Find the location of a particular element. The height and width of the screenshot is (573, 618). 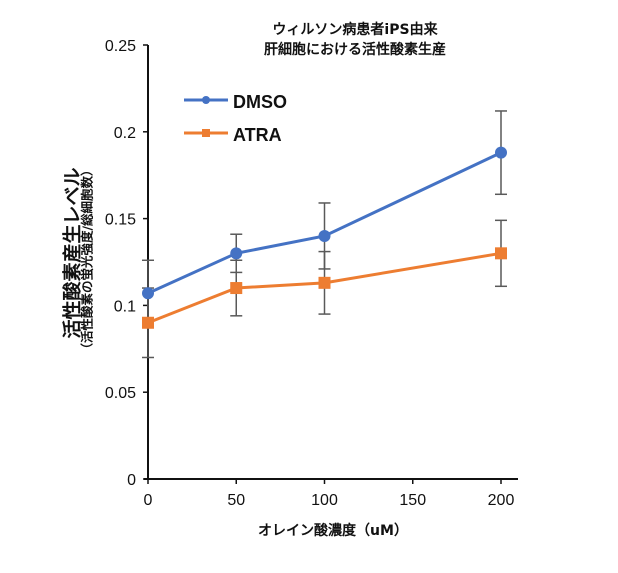

x-tick-label: 50 is located at coordinates (236, 500).